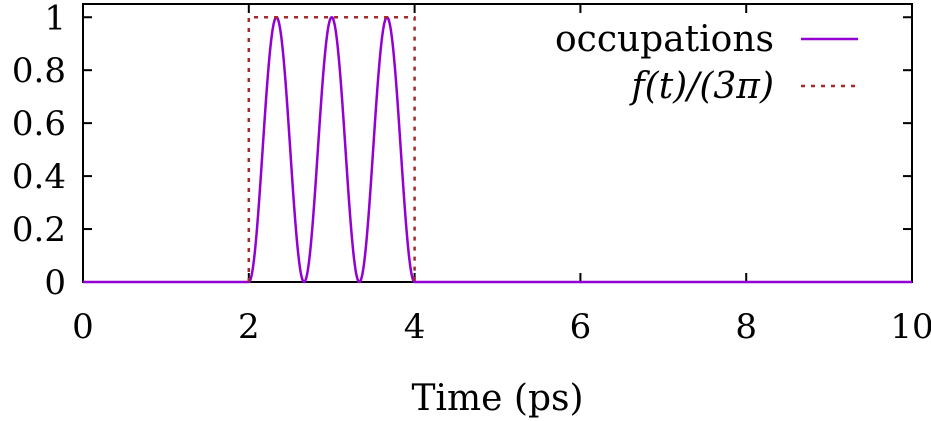 This screenshot has height=421, width=931. What do you see at coordinates (706, 63) in the screenshot?
I see `legend: occupations f(t)/(3π)` at bounding box center [706, 63].